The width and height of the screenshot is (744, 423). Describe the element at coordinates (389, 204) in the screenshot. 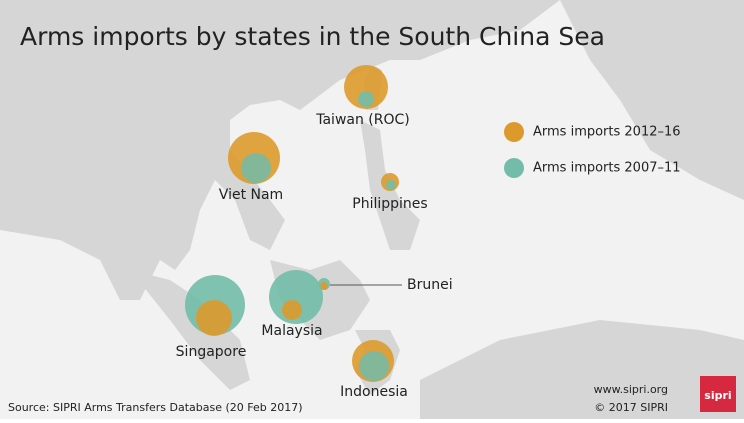

I see `place-label: Philippines` at that location.